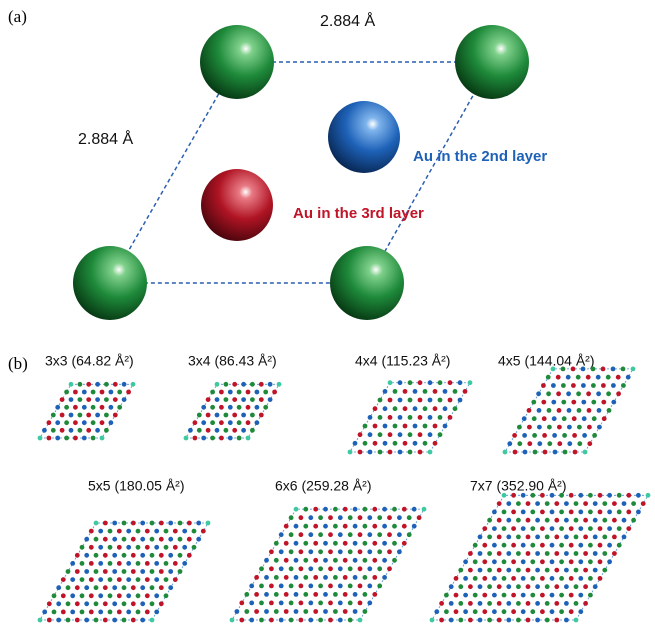  What do you see at coordinates (492, 62) in the screenshot?
I see `atom-green` at bounding box center [492, 62].